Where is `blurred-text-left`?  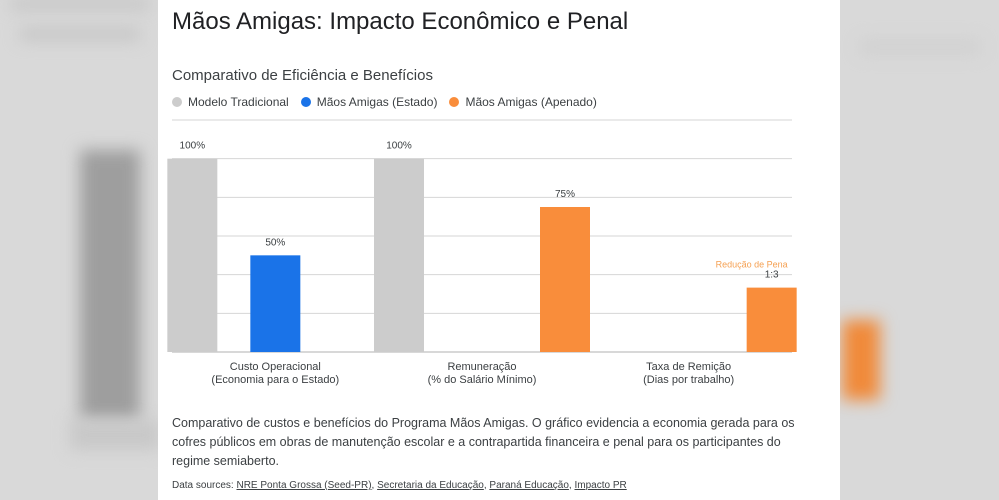 blurred-text-left is located at coordinates (115, 435).